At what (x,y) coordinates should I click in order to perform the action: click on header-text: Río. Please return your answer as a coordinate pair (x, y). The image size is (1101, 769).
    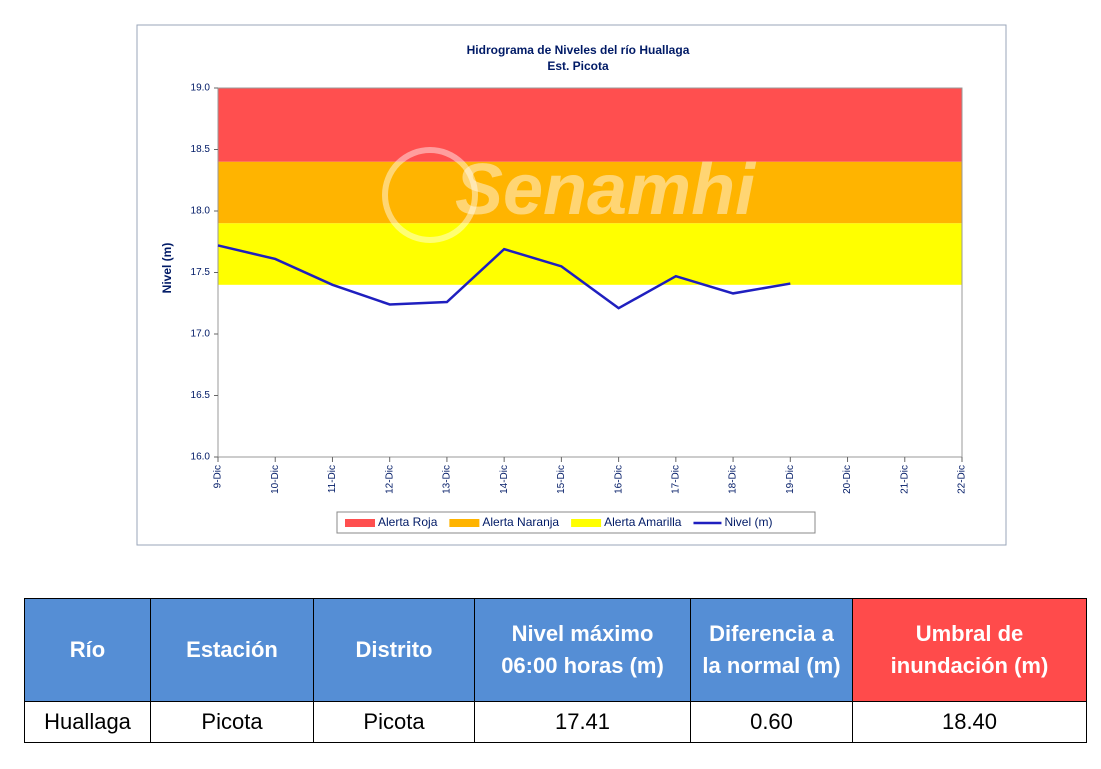
    Looking at the image, I should click on (87, 649).